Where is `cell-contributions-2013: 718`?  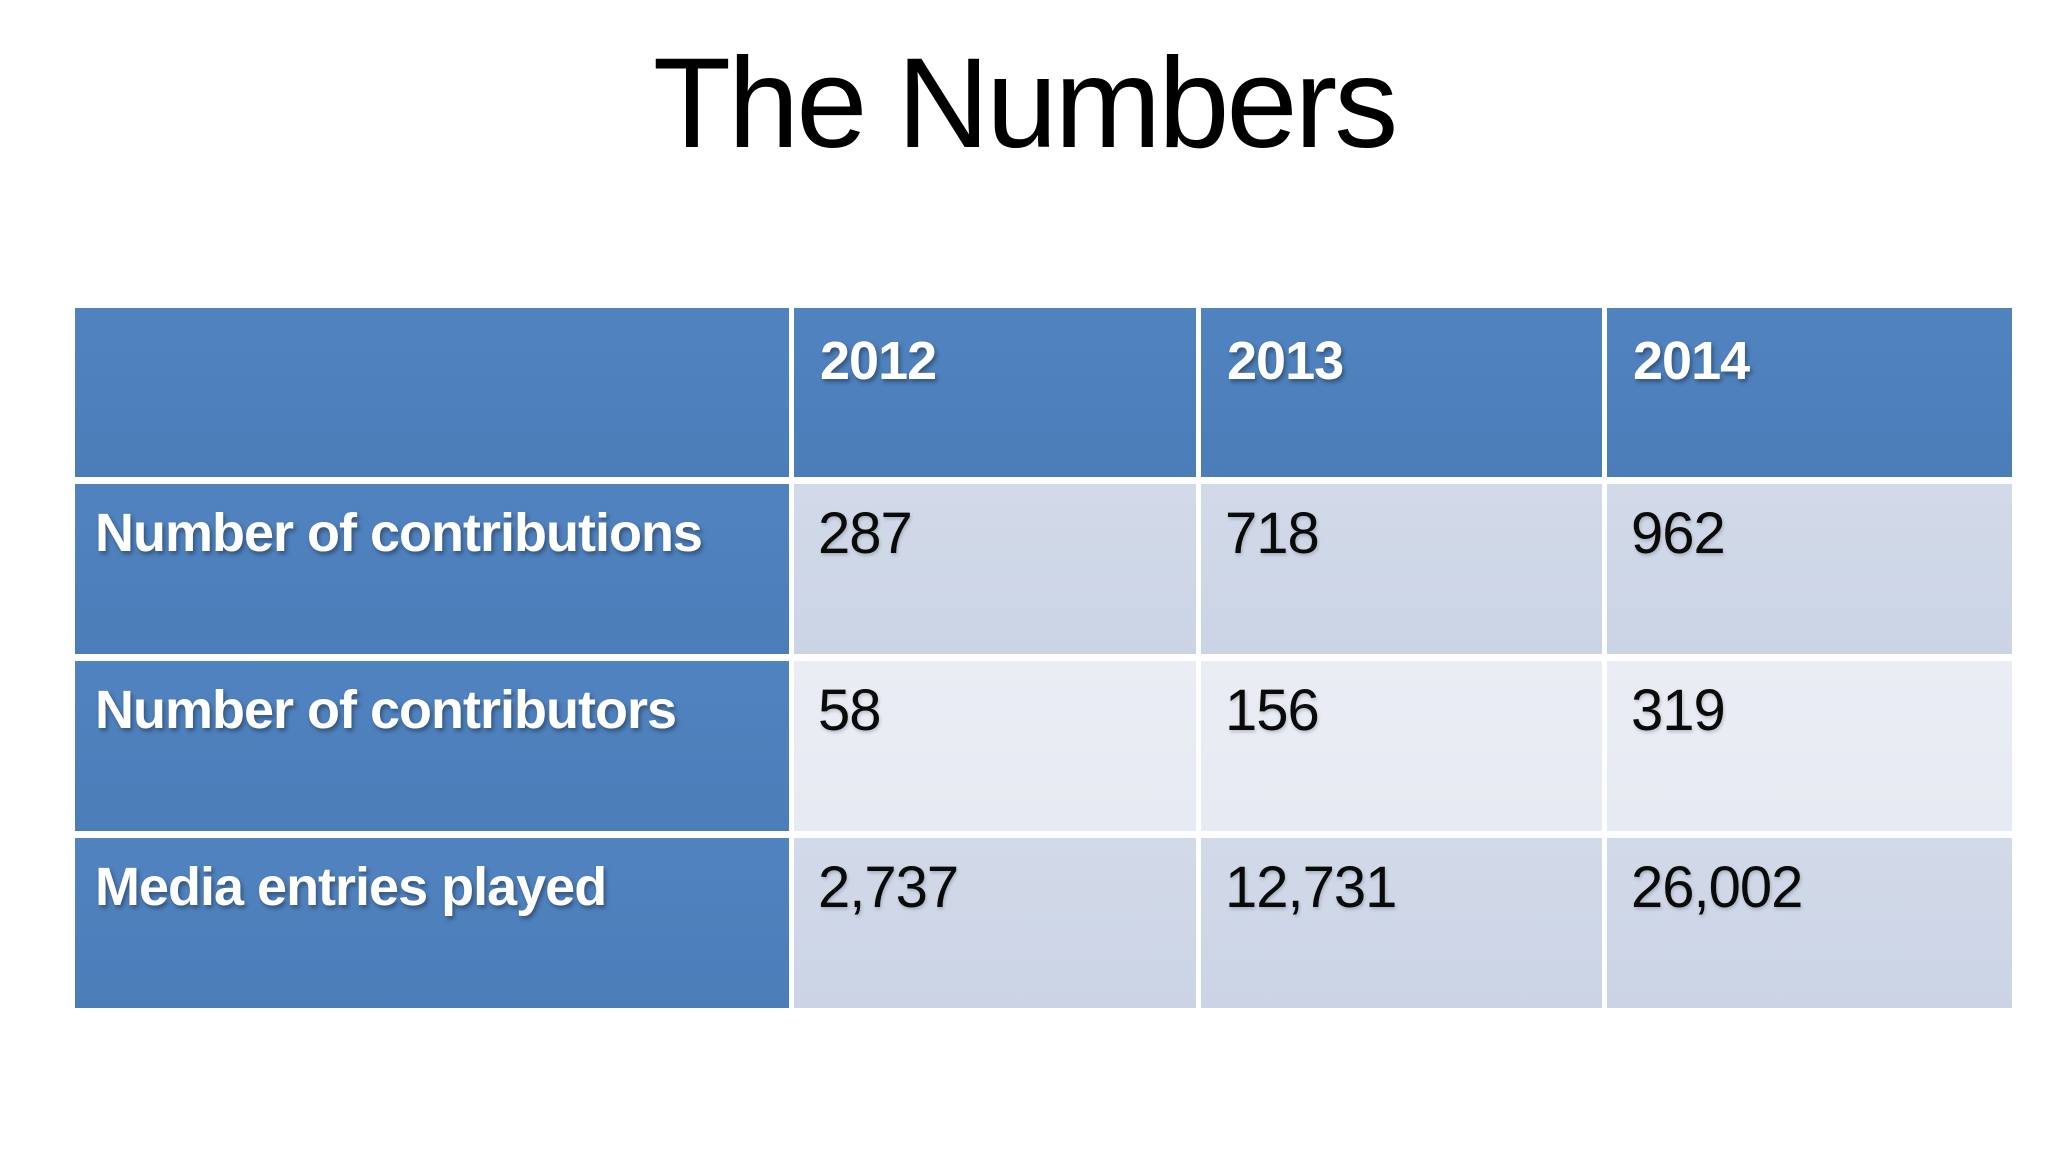 cell-contributions-2013: 718 is located at coordinates (1399, 565).